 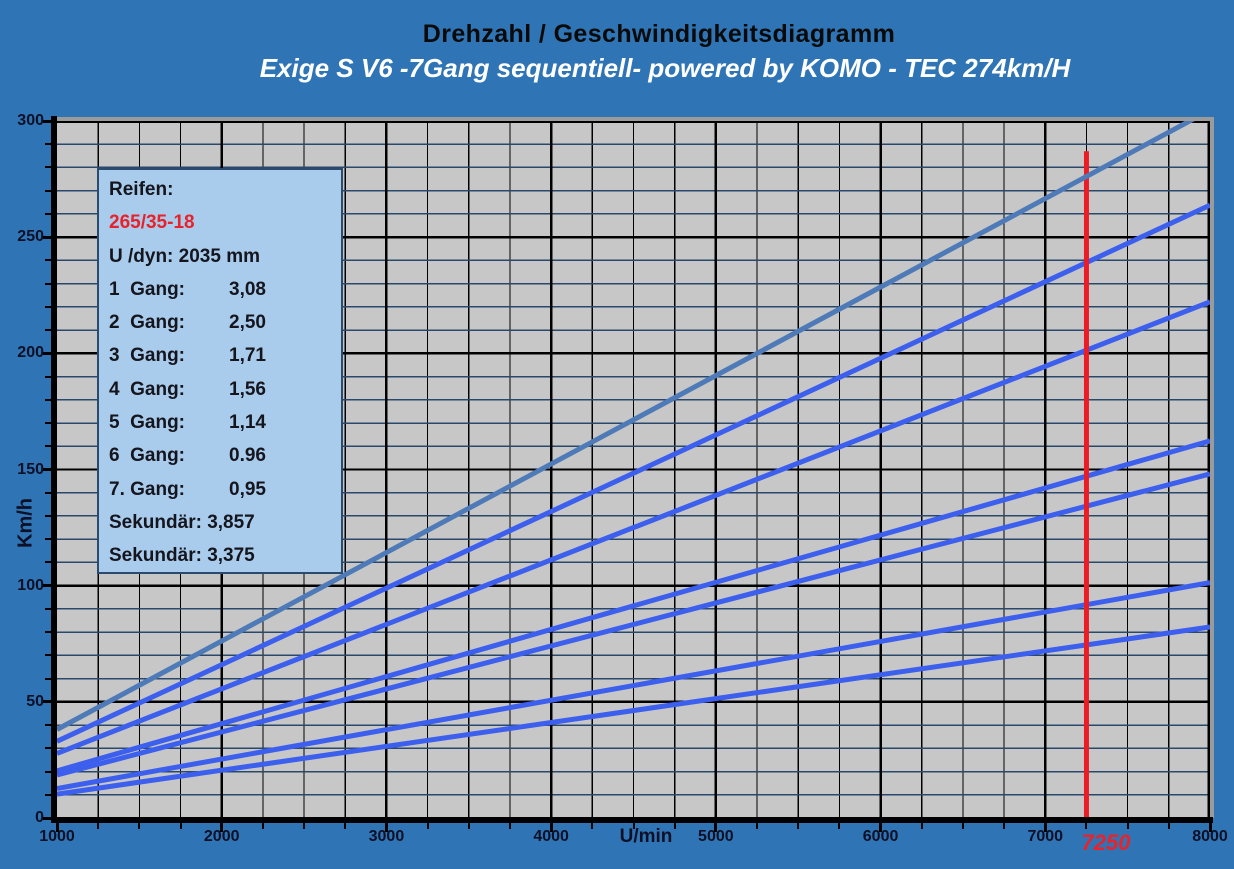 I want to click on legend-row-label: 4 Gang:, so click(x=147, y=389).